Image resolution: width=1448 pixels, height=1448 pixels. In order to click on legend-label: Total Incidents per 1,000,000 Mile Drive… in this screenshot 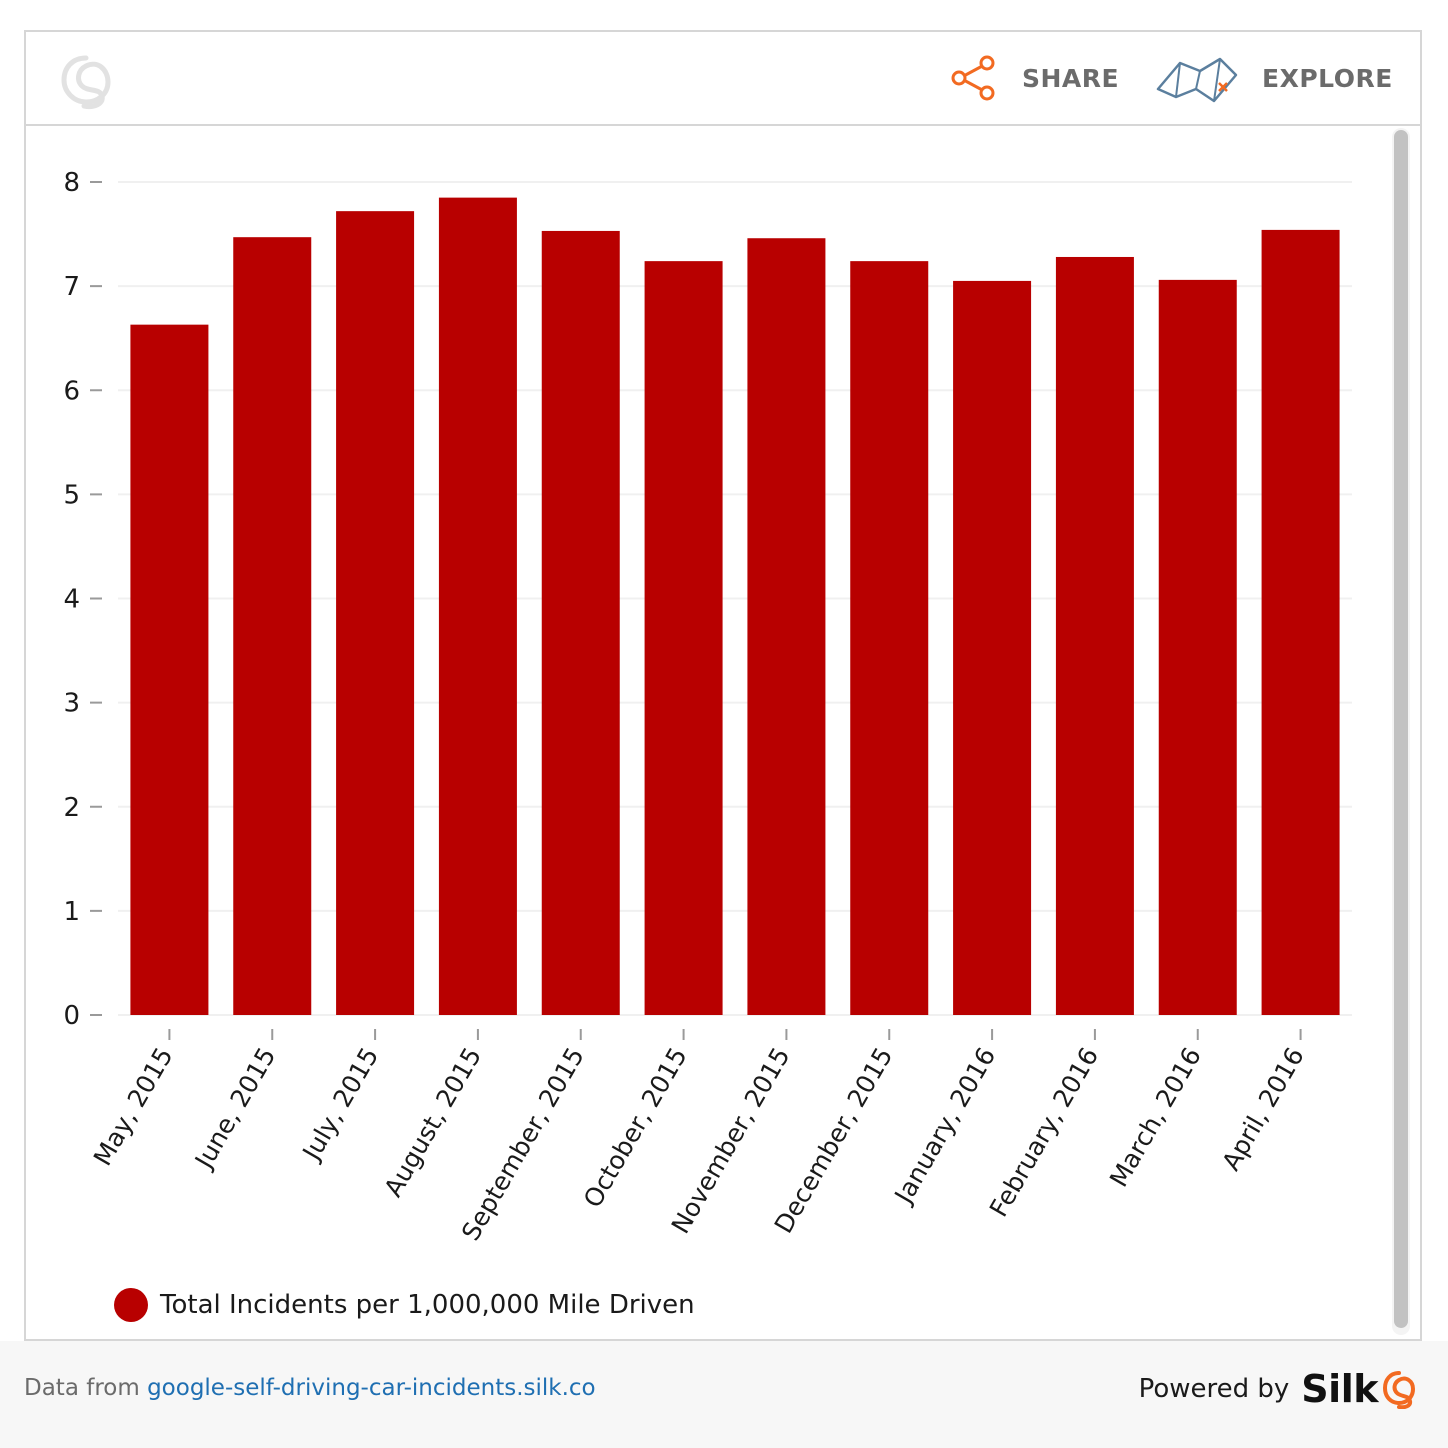, I will do `click(427, 1305)`.